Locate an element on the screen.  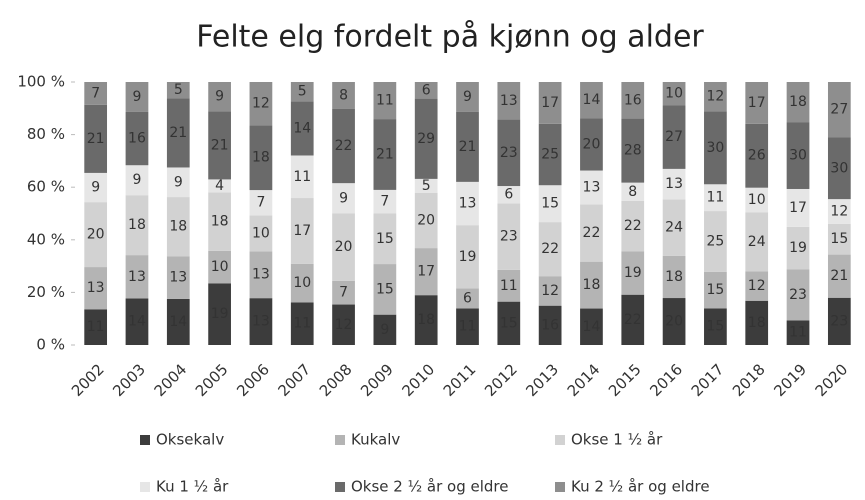
value-label: 23 is located at coordinates (509, 153).